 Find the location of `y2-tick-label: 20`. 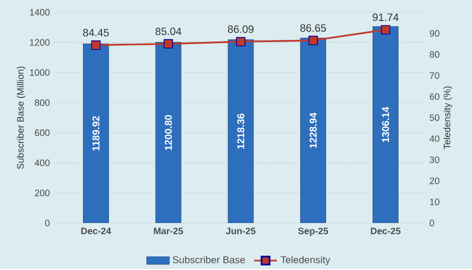

y2-tick-label: 20 is located at coordinates (435, 180).